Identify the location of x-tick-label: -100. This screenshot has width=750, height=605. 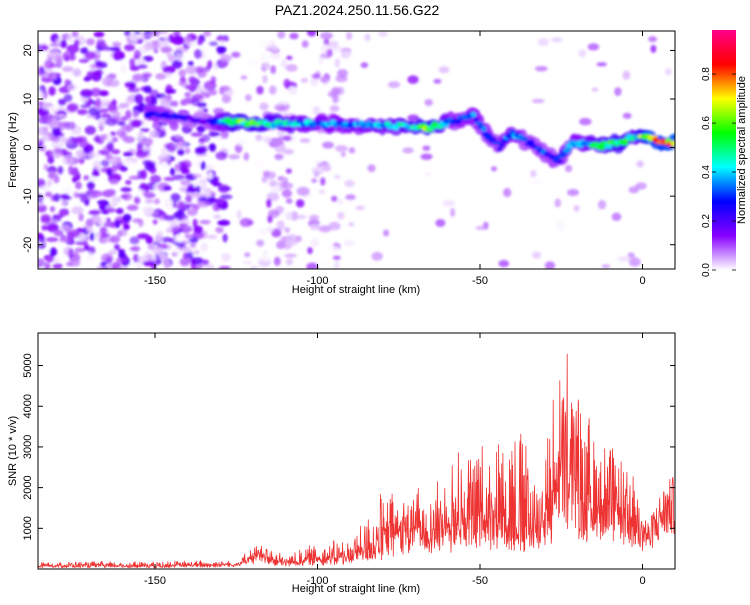
(317, 581).